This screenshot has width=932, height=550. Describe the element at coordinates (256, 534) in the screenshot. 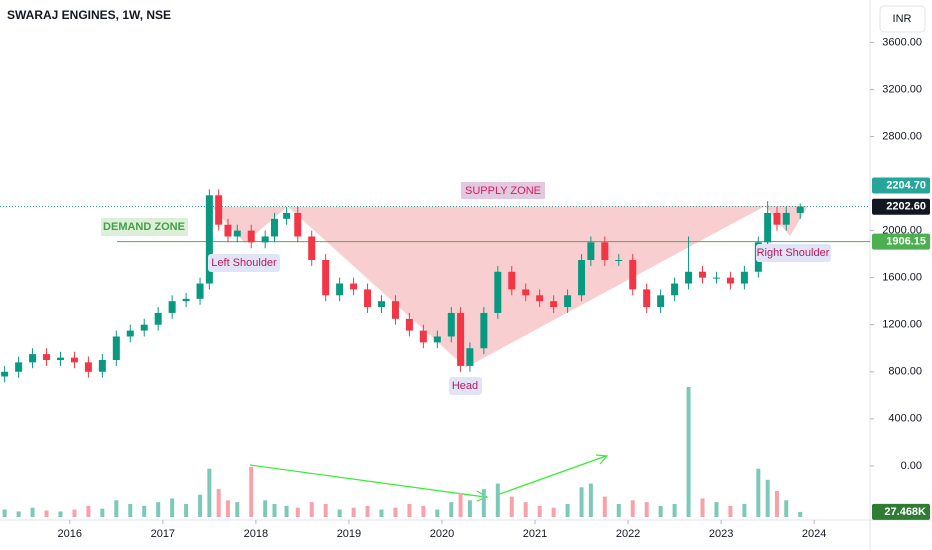

I see `x-tick-label: 2018` at that location.